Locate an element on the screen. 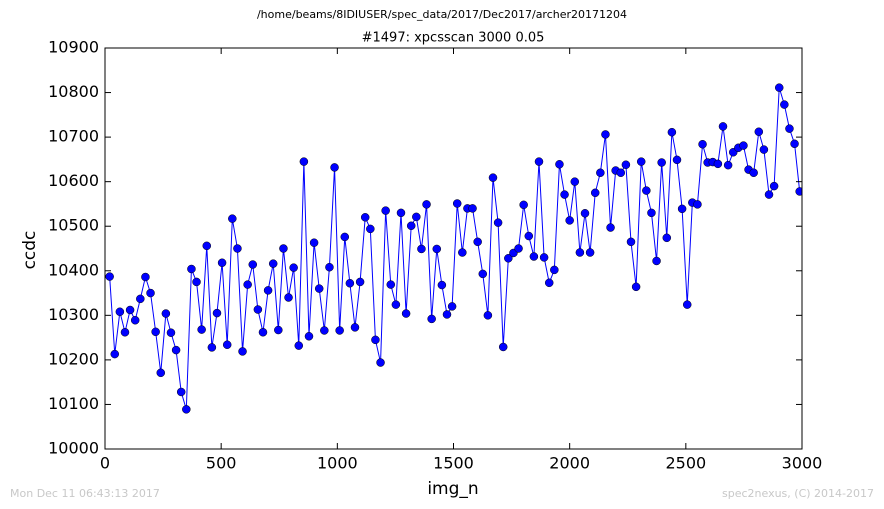 The image size is (884, 509). y-tick-label: 10700 is located at coordinates (73, 136).